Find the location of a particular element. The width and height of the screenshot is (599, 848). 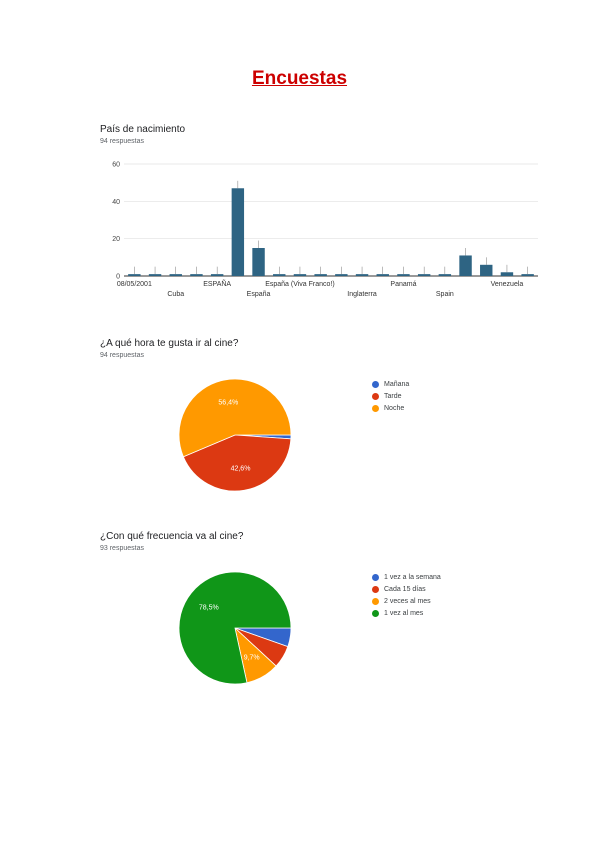

slice-data-label: 56,4% is located at coordinates (228, 403).